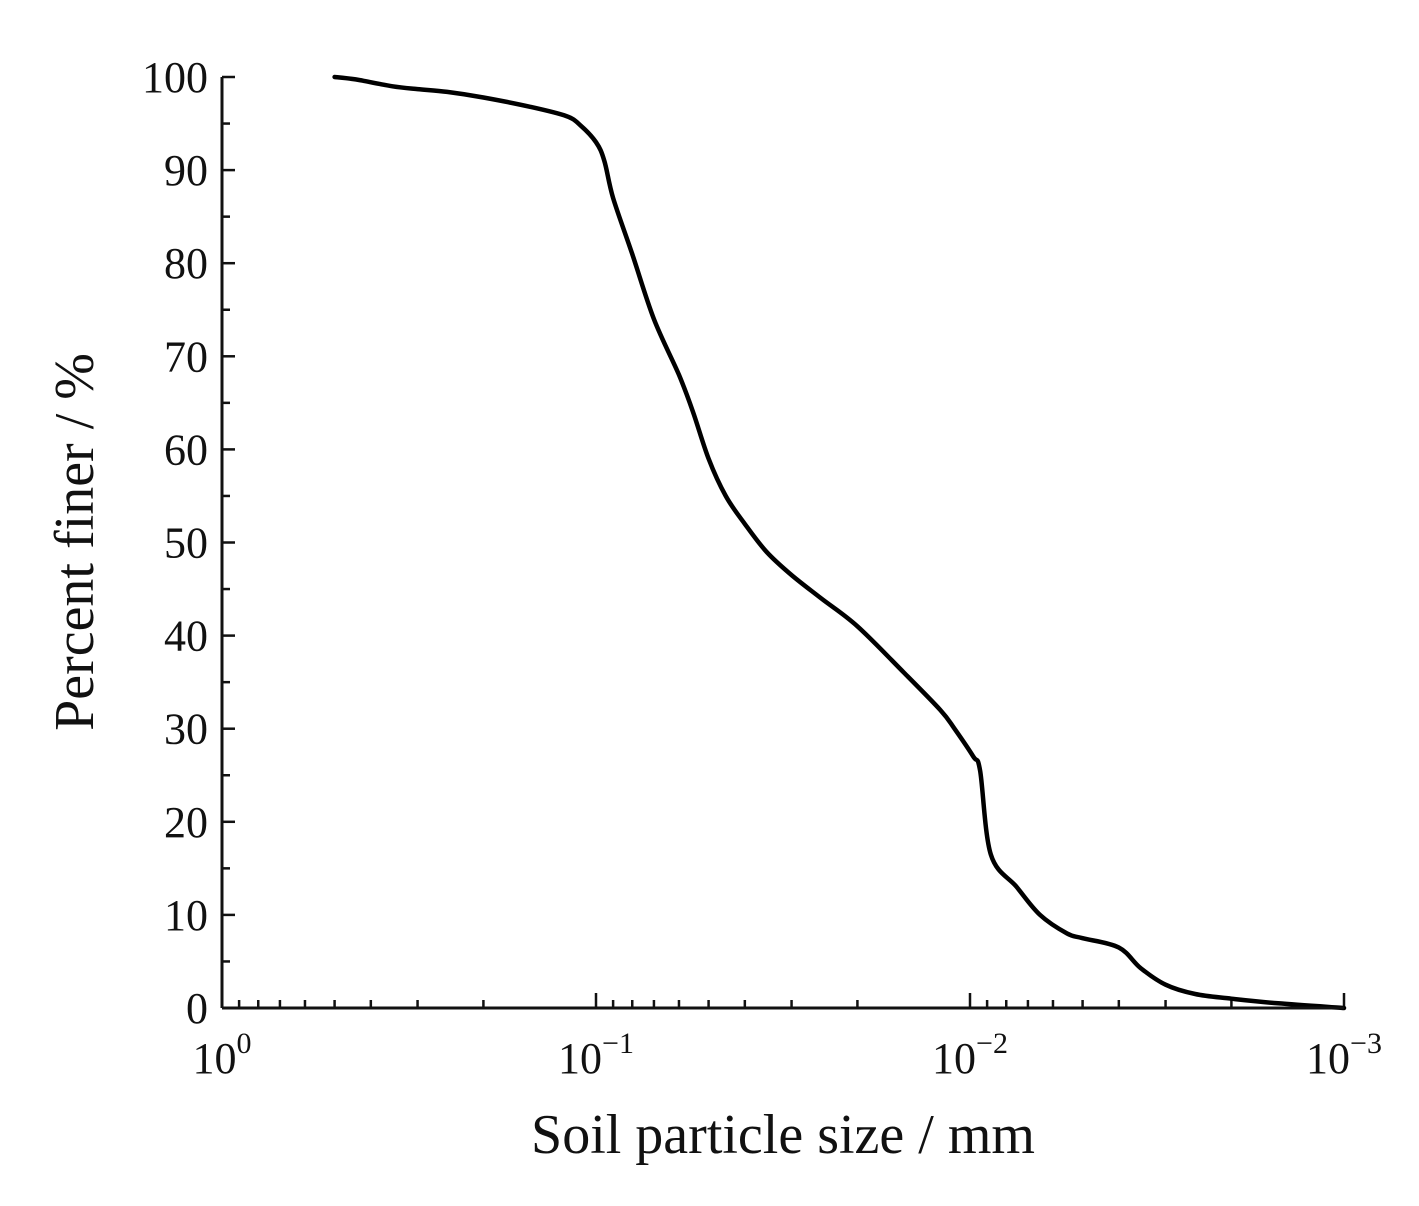 The width and height of the screenshot is (1419, 1206). I want to click on x-axis-title: Soil particle size / mm, so click(783, 1135).